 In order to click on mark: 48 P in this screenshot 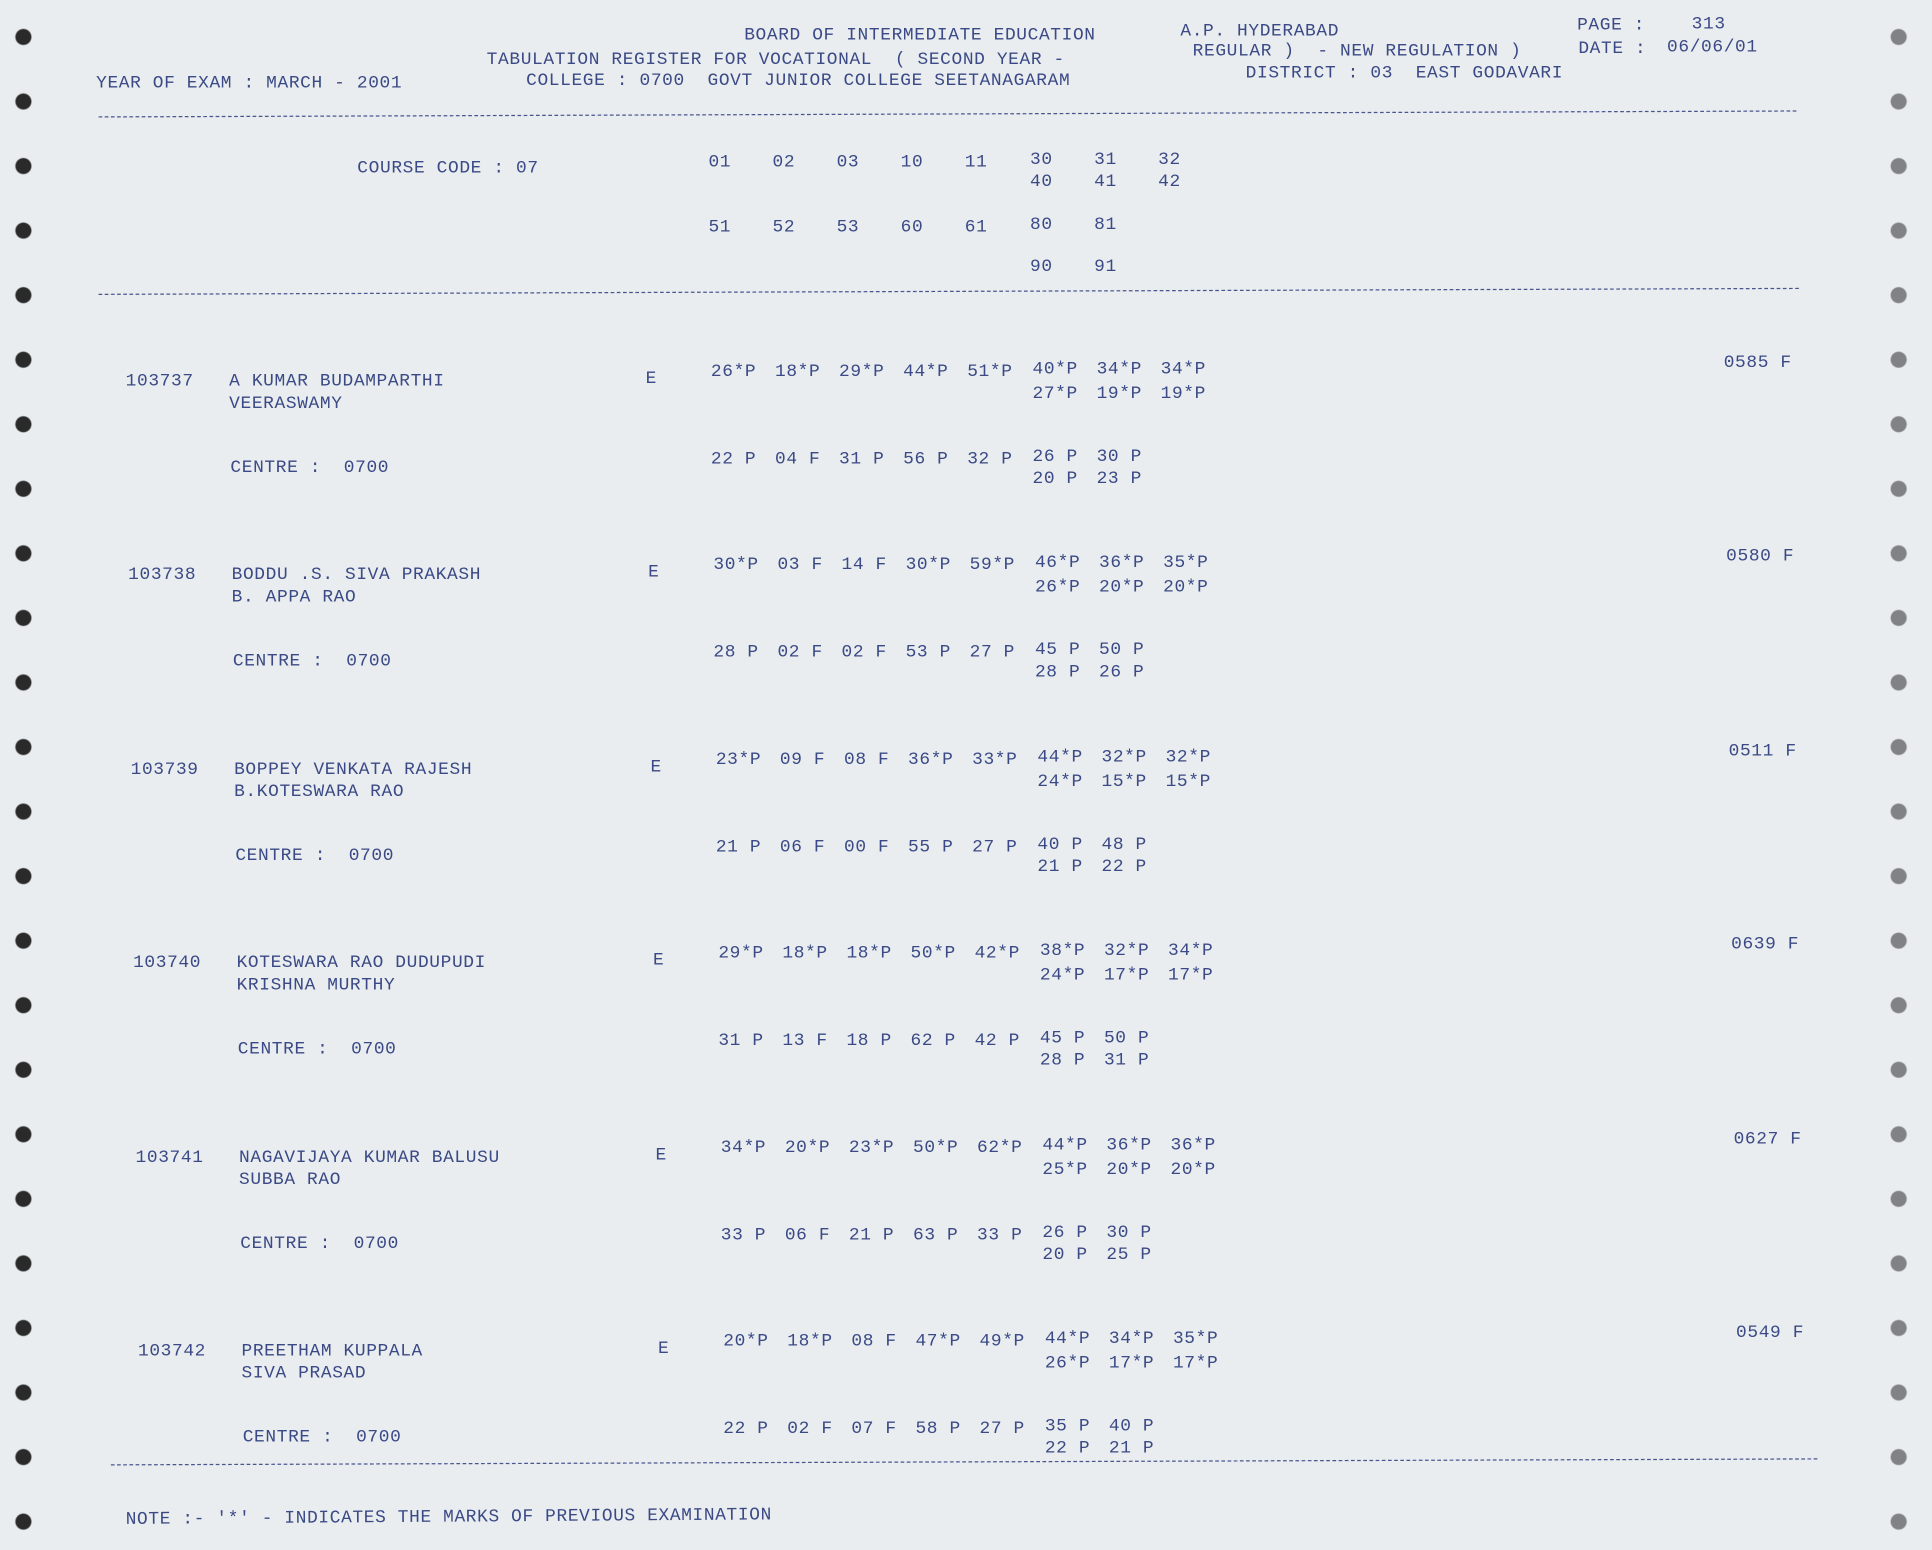, I will do `click(1124, 845)`.